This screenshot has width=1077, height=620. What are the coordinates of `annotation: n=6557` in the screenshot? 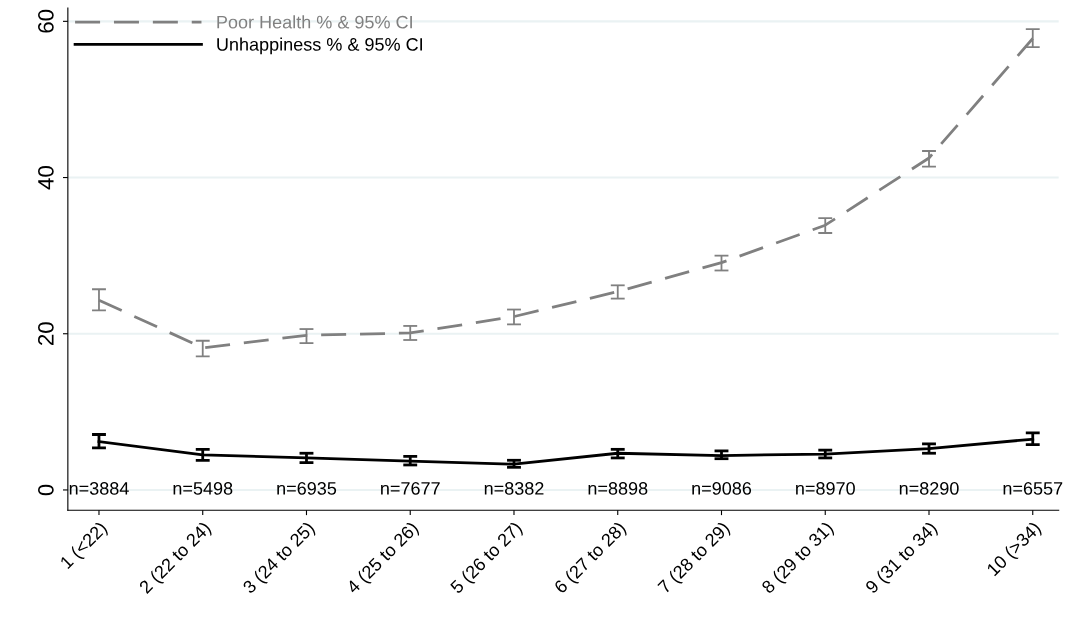 It's located at (1033, 488).